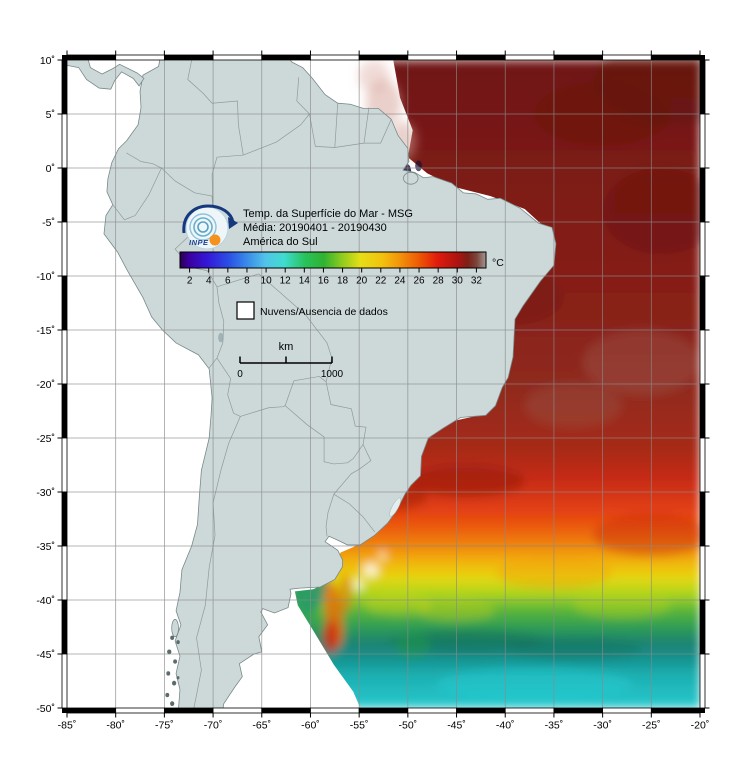 Image resolution: width=741 pixels, height=781 pixels. What do you see at coordinates (215, 240) in the screenshot?
I see `logo-orange-dot-icon` at bounding box center [215, 240].